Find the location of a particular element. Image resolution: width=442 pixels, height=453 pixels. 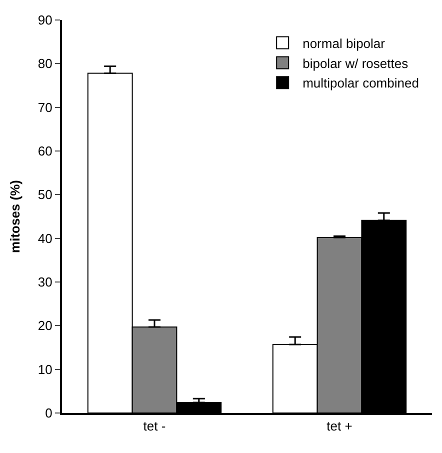

y-tick-label: 40 is located at coordinates (45, 238).